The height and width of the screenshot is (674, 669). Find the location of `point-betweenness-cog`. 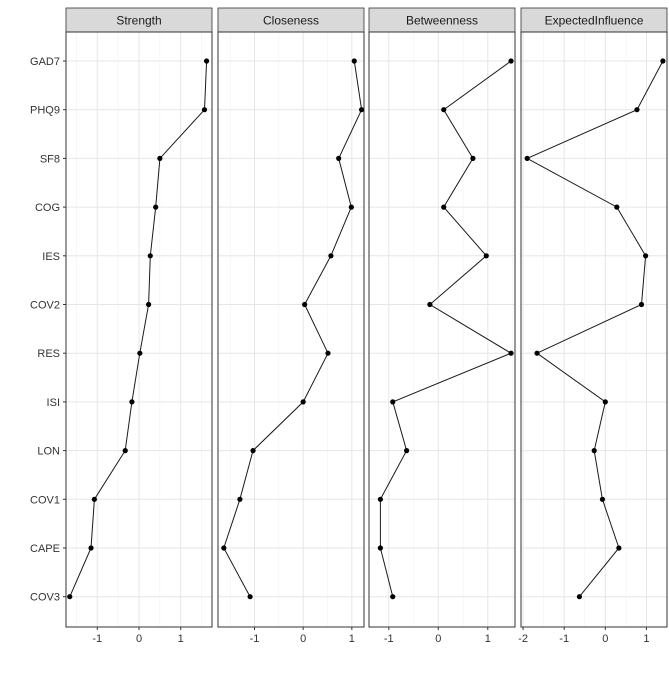

point-betweenness-cog is located at coordinates (444, 207).